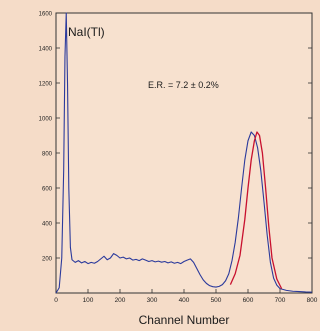 The image size is (320, 336). Describe the element at coordinates (256, 210) in the screenshot. I see `peak-fit-line` at that location.